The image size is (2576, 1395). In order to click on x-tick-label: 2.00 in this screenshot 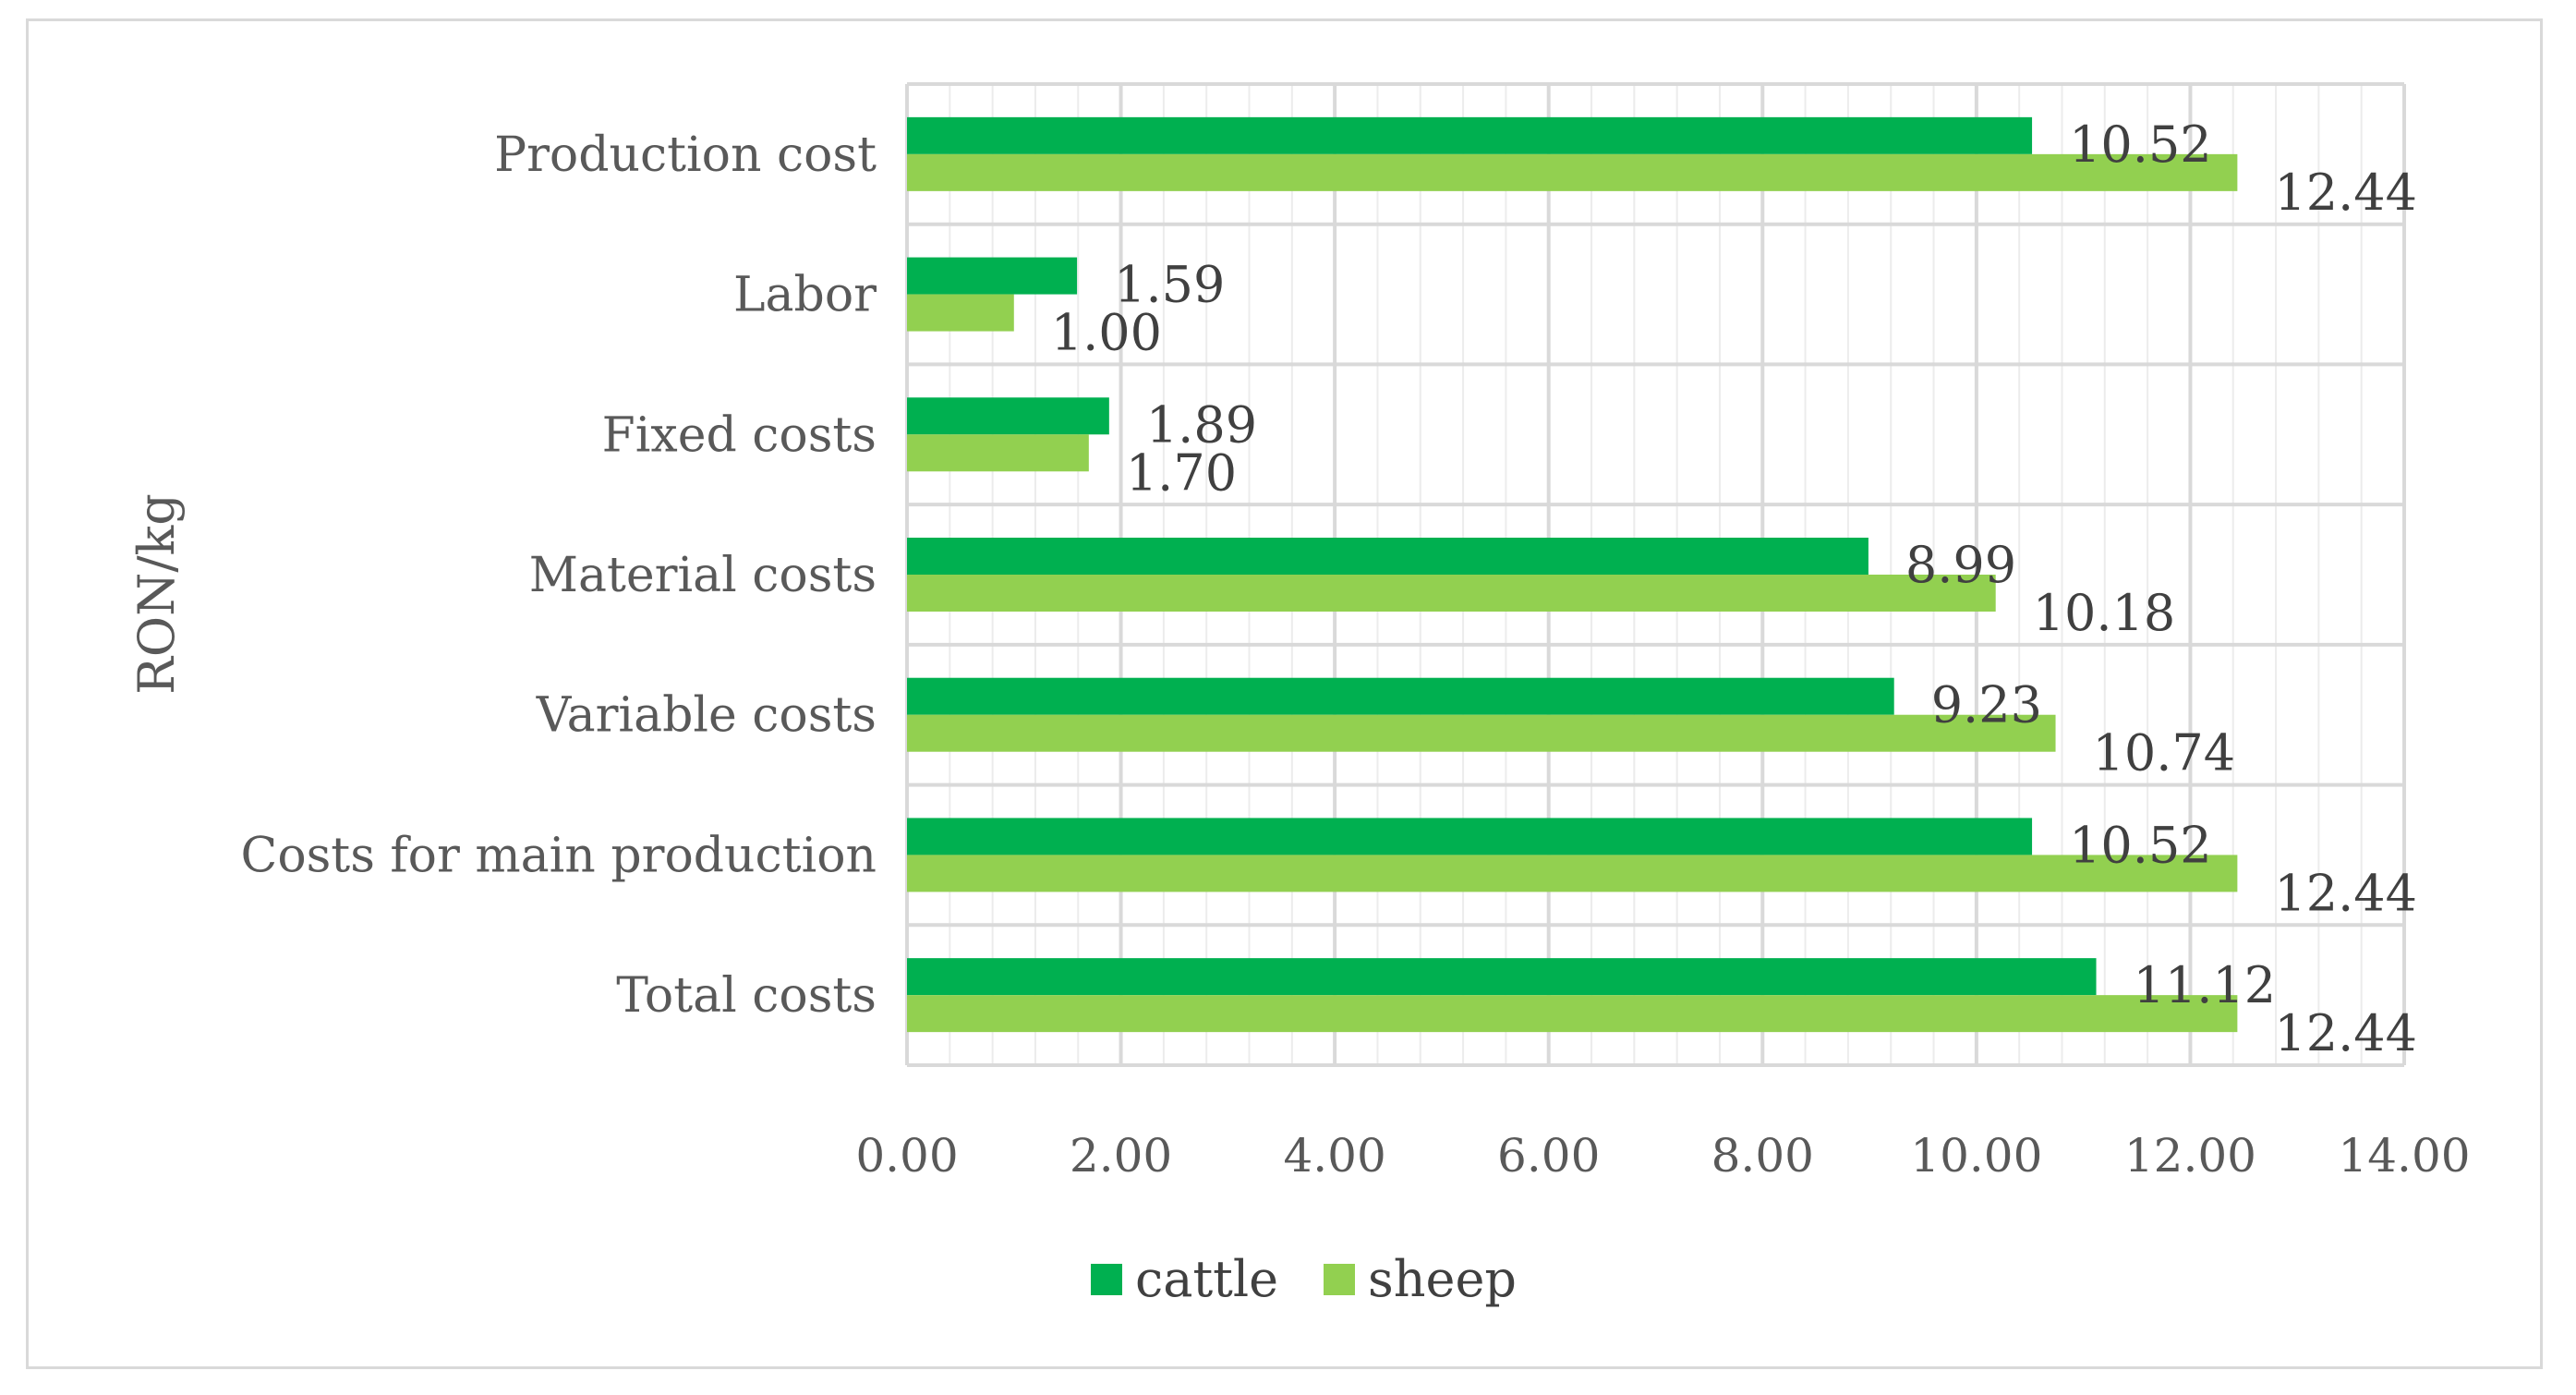, I will do `click(1121, 1156)`.